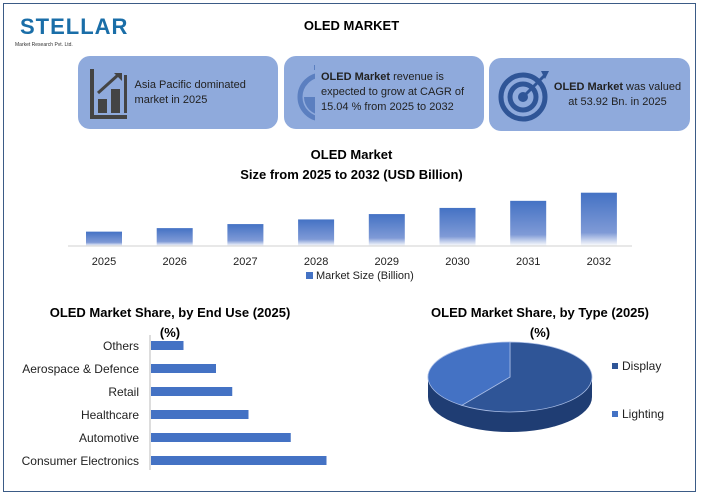 The width and height of the screenshot is (703, 497). I want to click on x-tick-label: 2031, so click(528, 262).